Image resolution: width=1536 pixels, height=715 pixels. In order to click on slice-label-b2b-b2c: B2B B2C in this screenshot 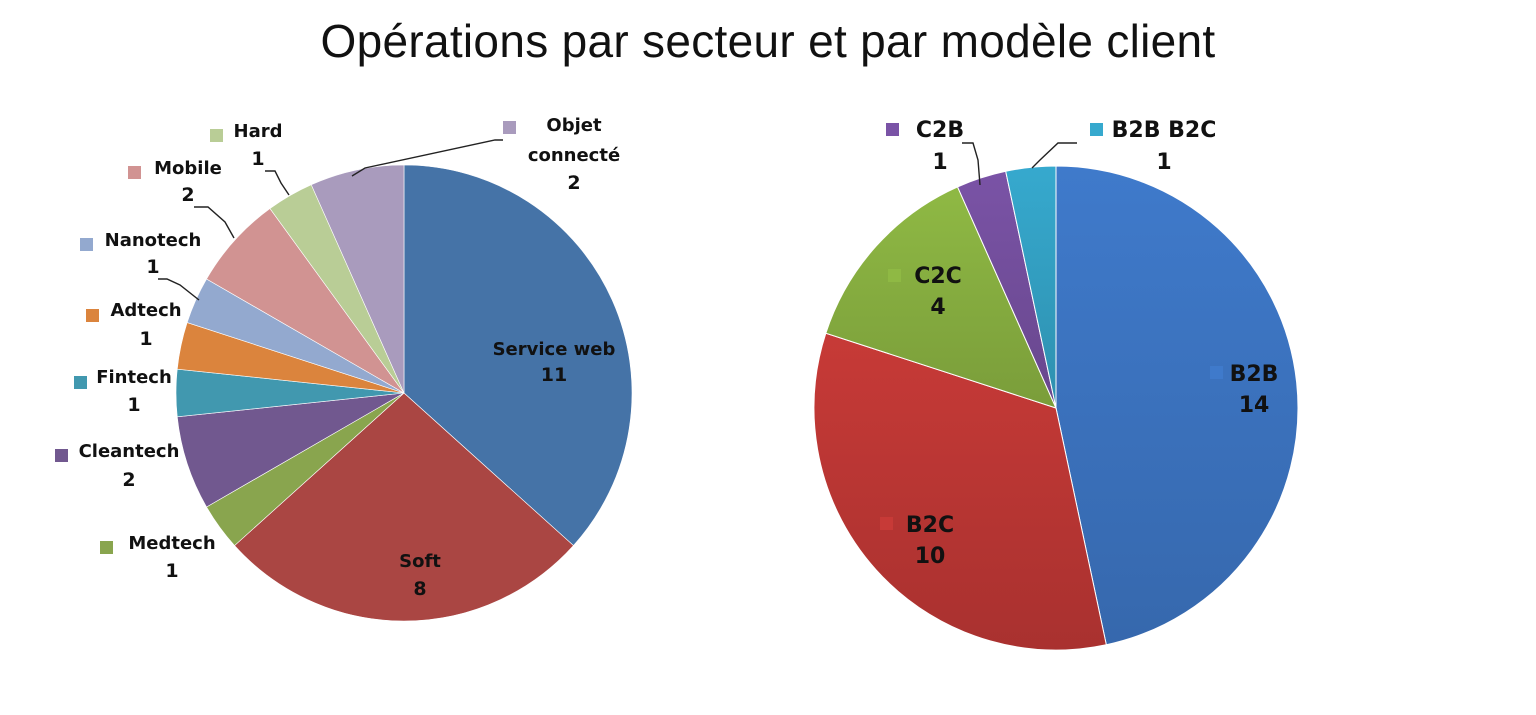, I will do `click(1164, 130)`.